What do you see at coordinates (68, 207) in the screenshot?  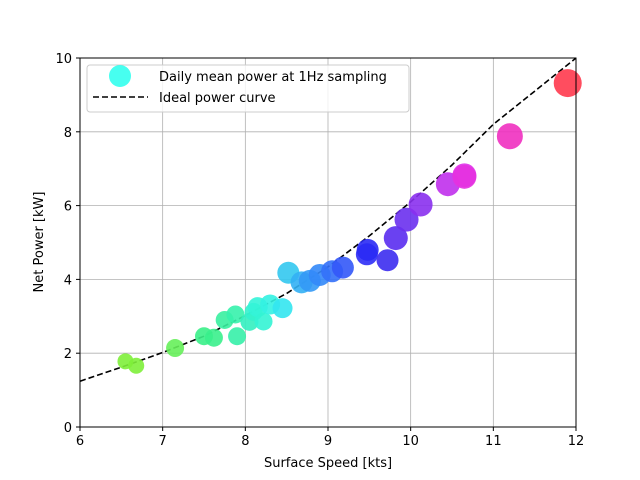 I see `y-tick-label: 6` at bounding box center [68, 207].